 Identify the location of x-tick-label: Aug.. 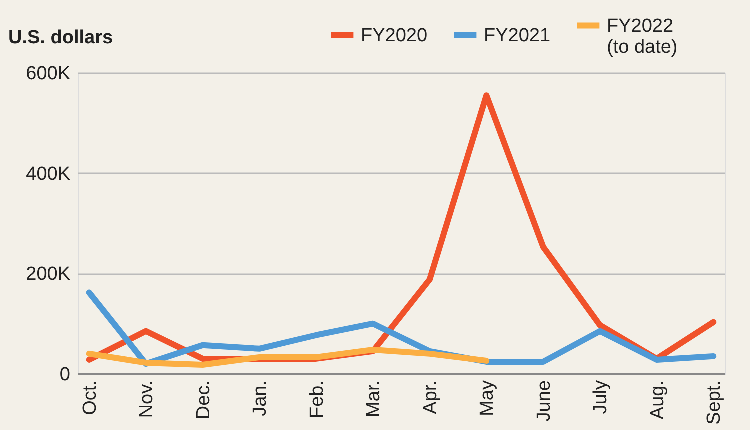
(657, 400).